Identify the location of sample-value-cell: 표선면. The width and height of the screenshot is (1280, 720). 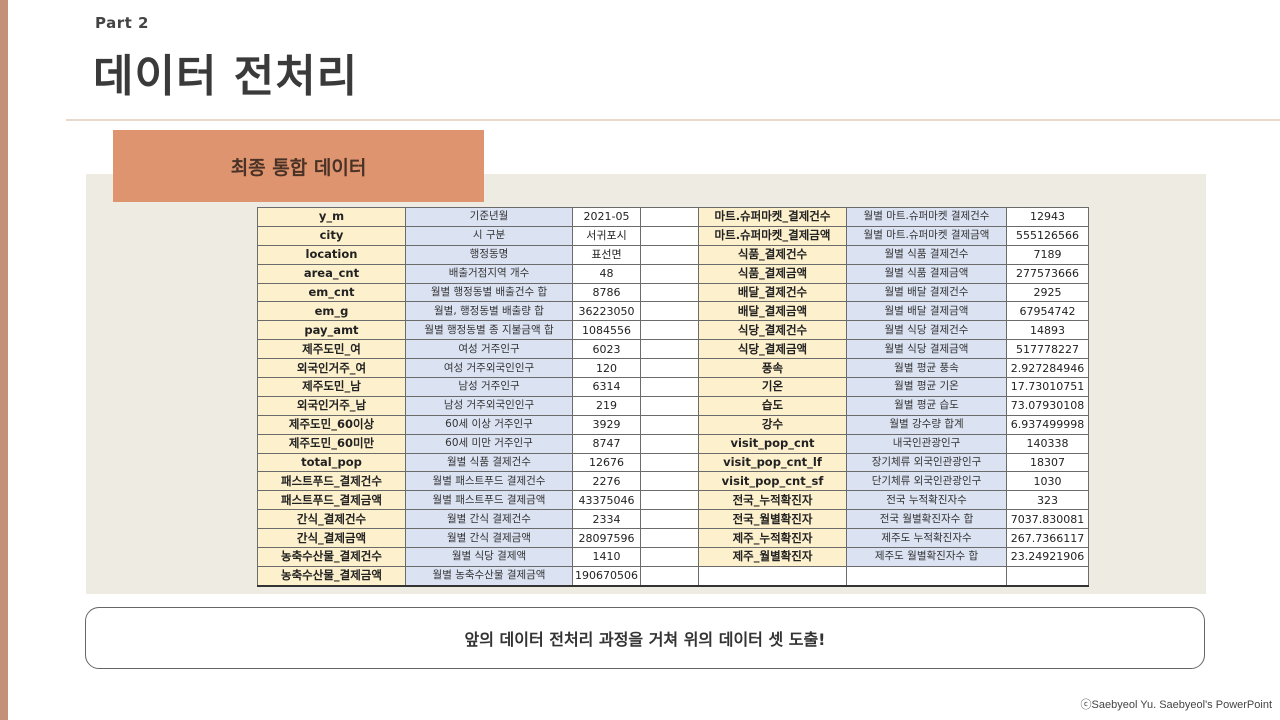
(606, 254).